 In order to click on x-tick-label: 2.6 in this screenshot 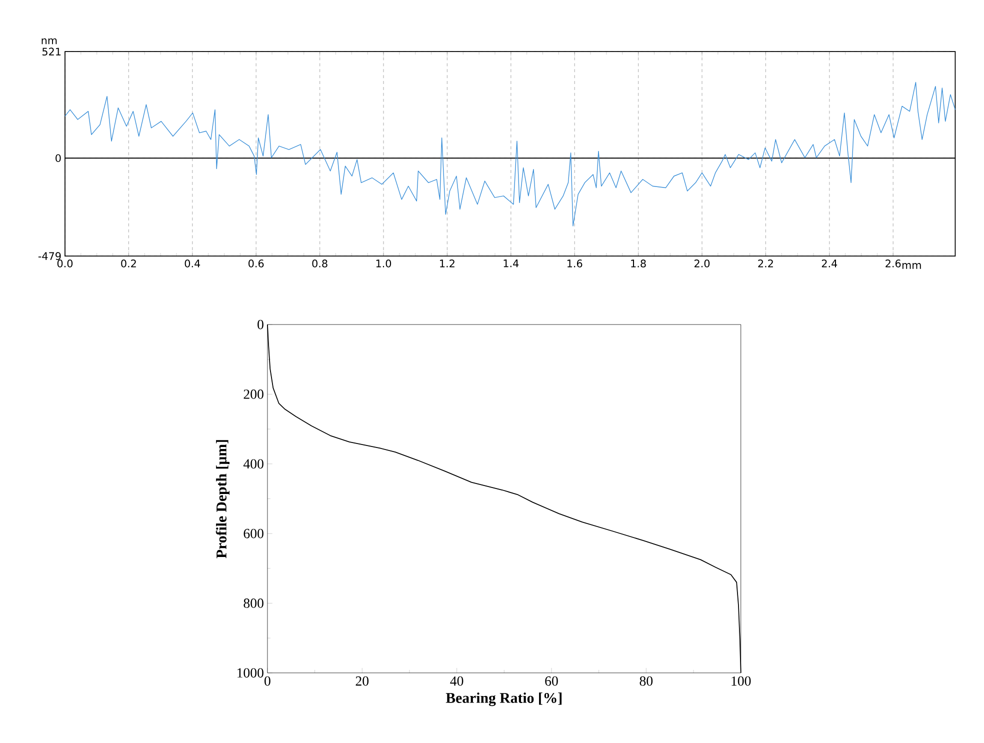, I will do `click(893, 263)`.